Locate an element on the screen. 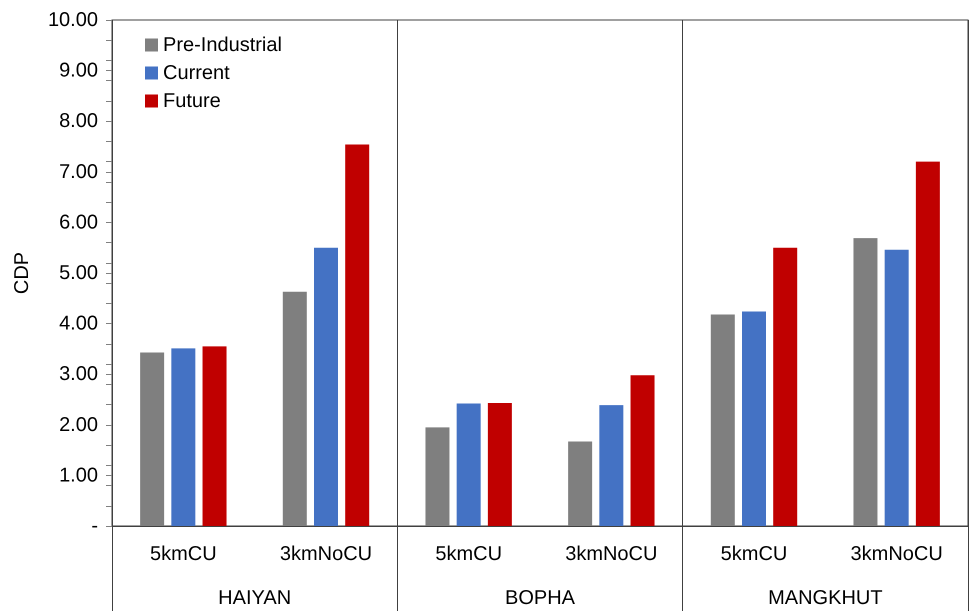 This screenshot has height=611, width=972. y-tick-label: 3.00 is located at coordinates (78, 374).